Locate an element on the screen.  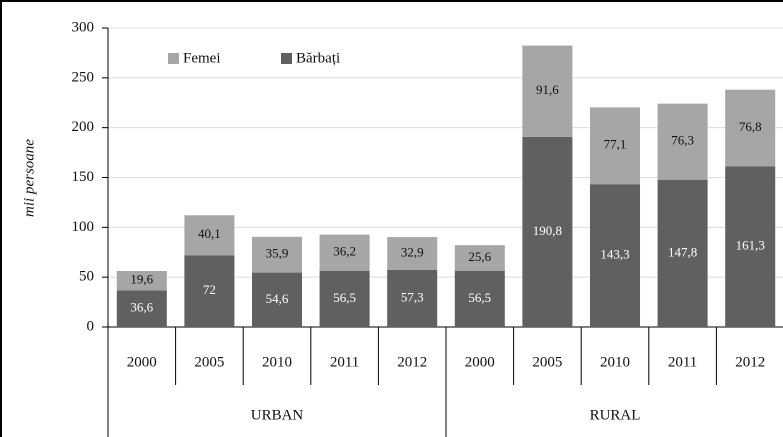
value-label: 147,8 is located at coordinates (682, 251).